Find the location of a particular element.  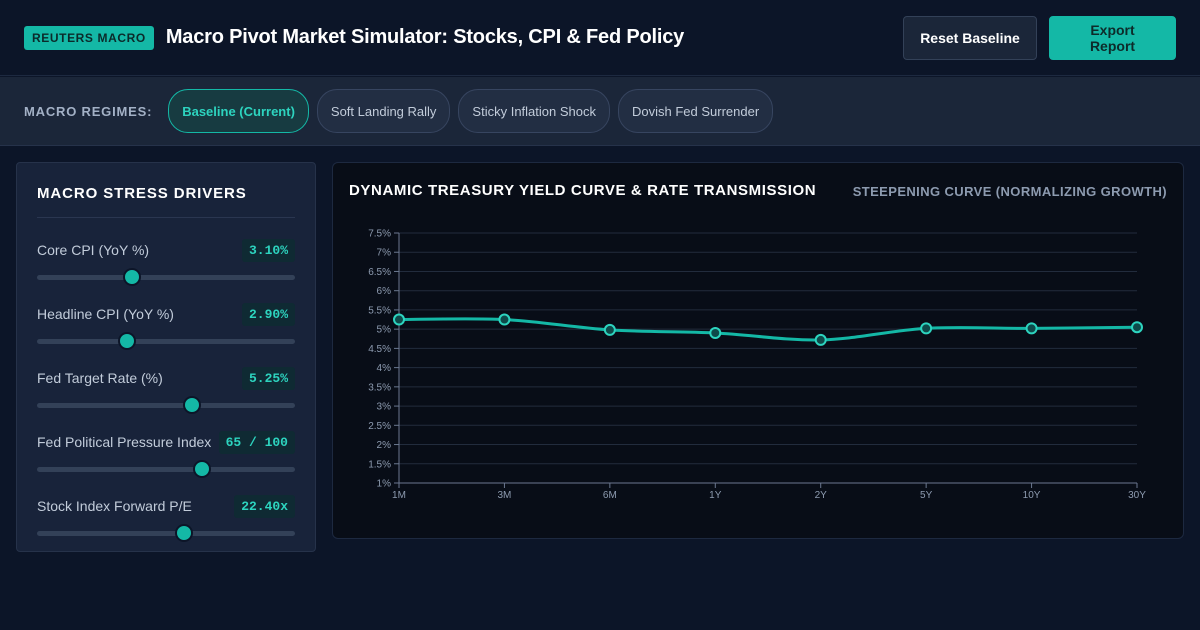

driver-value: 3.10% is located at coordinates (268, 250).